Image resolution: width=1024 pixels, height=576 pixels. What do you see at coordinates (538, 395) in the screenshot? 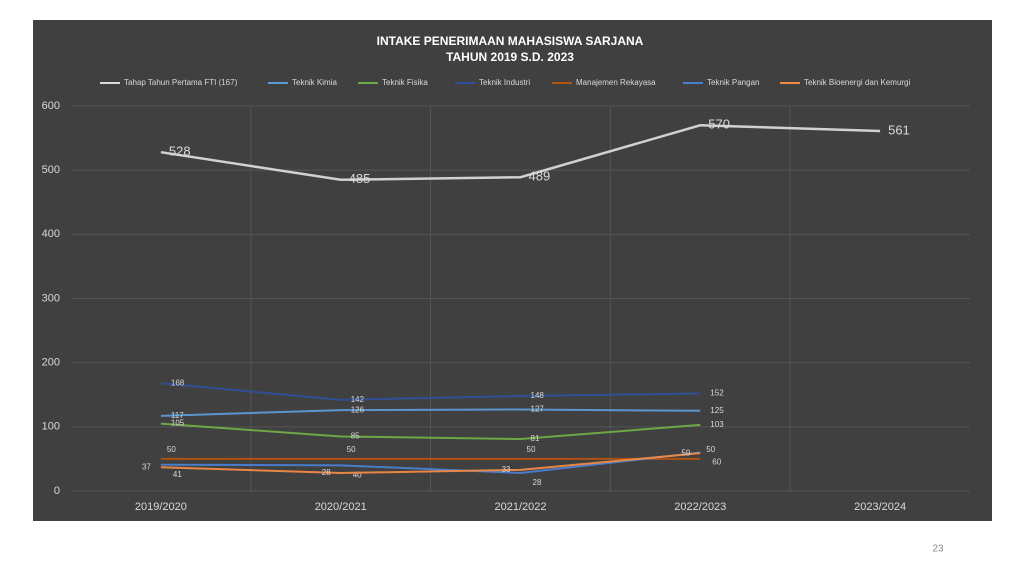
I see `data-label: 148` at bounding box center [538, 395].